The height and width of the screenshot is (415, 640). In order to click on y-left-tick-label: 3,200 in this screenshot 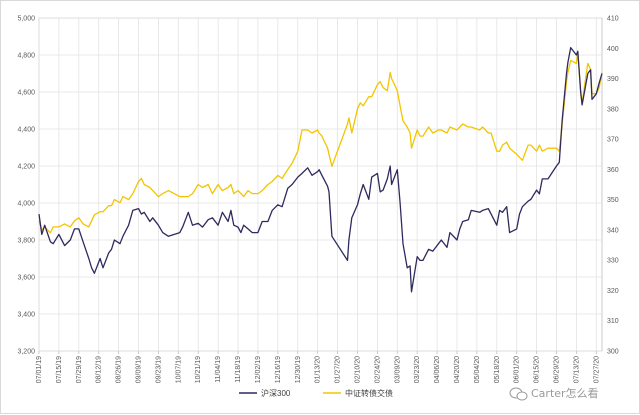, I will do `click(26, 352)`.